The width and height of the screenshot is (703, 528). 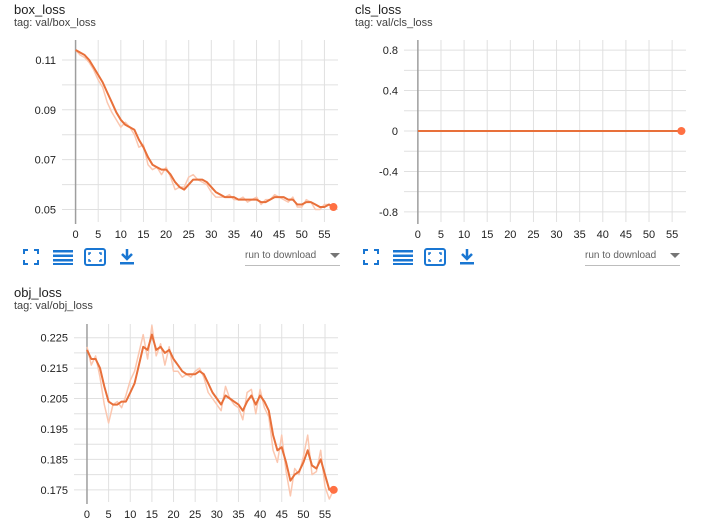 I want to click on chart-title: box_loss, so click(x=40, y=9).